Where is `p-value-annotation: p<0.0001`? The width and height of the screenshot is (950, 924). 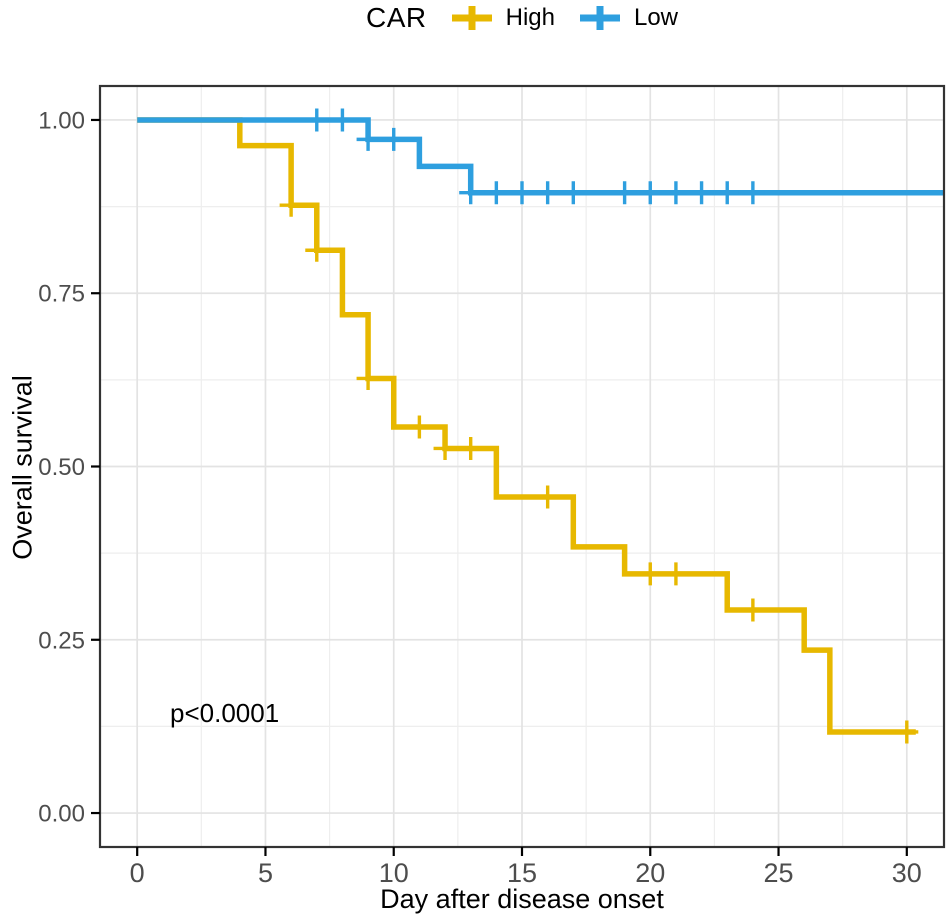
p-value-annotation: p<0.0001 is located at coordinates (225, 713).